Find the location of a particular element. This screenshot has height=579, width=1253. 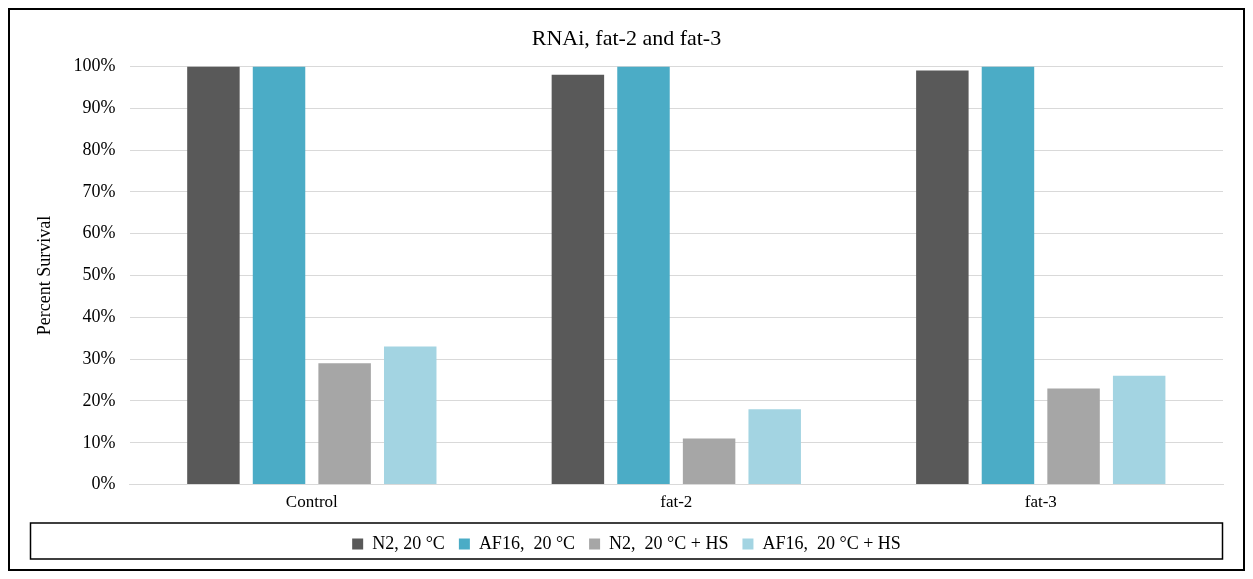

y-tick-label: 30% is located at coordinates (99, 357).